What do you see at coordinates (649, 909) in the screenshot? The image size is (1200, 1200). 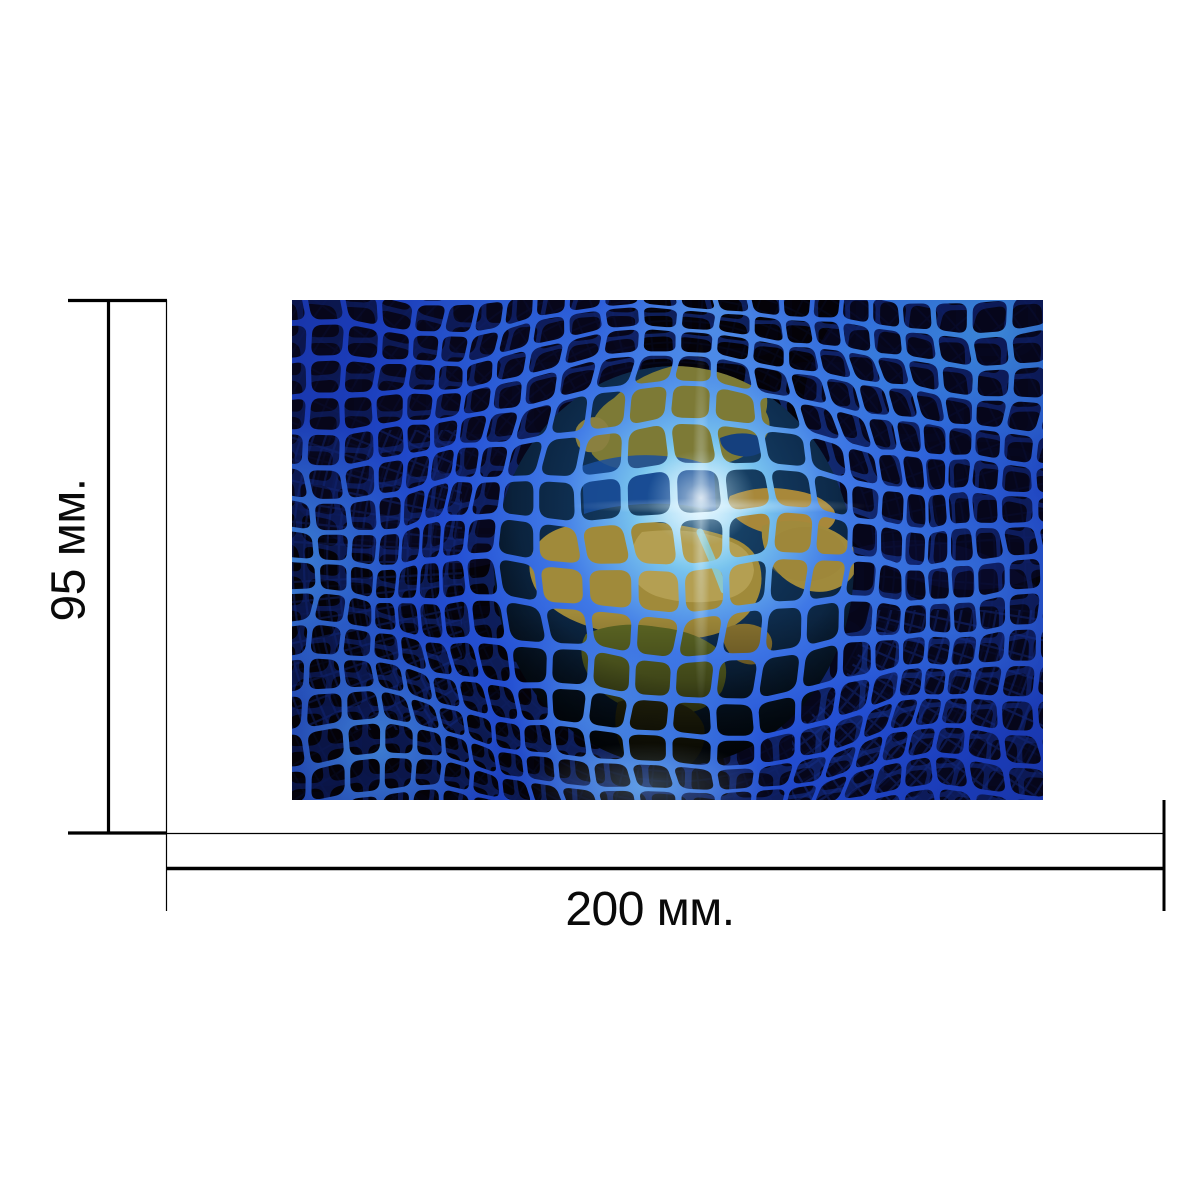 I see `svg-text: 200 мм.` at bounding box center [649, 909].